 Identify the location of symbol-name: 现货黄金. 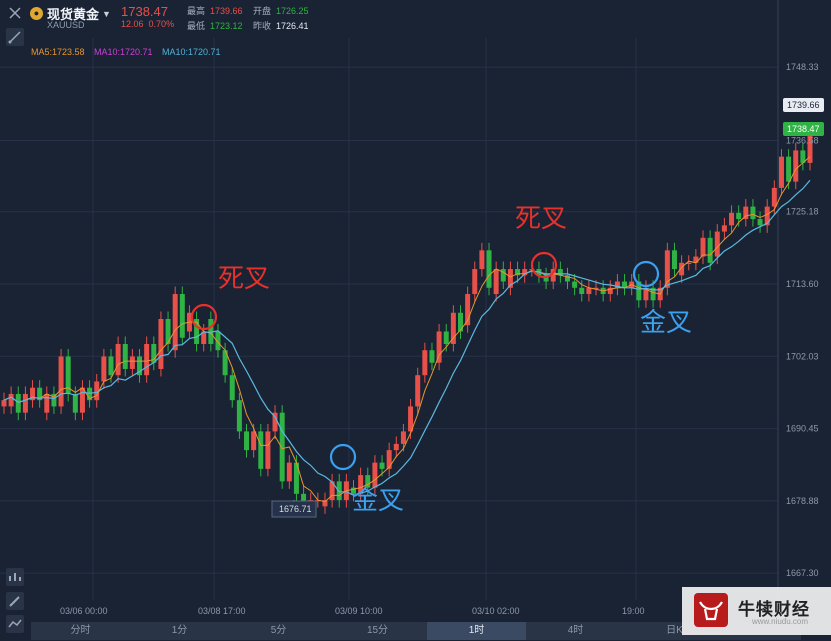
(73, 14).